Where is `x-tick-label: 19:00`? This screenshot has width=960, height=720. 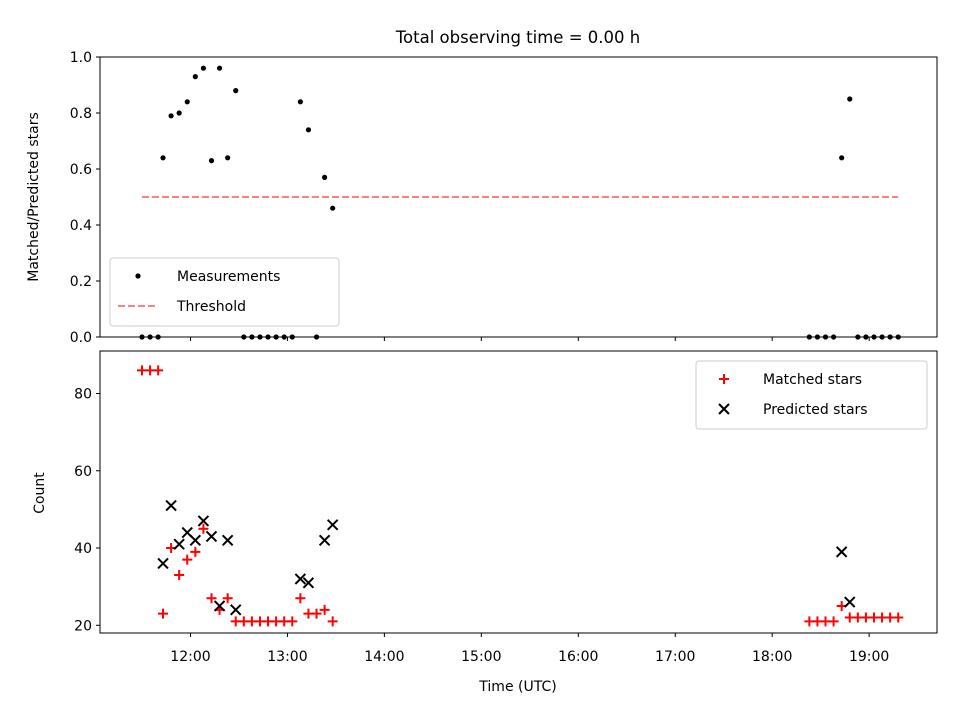
x-tick-label: 19:00 is located at coordinates (869, 657).